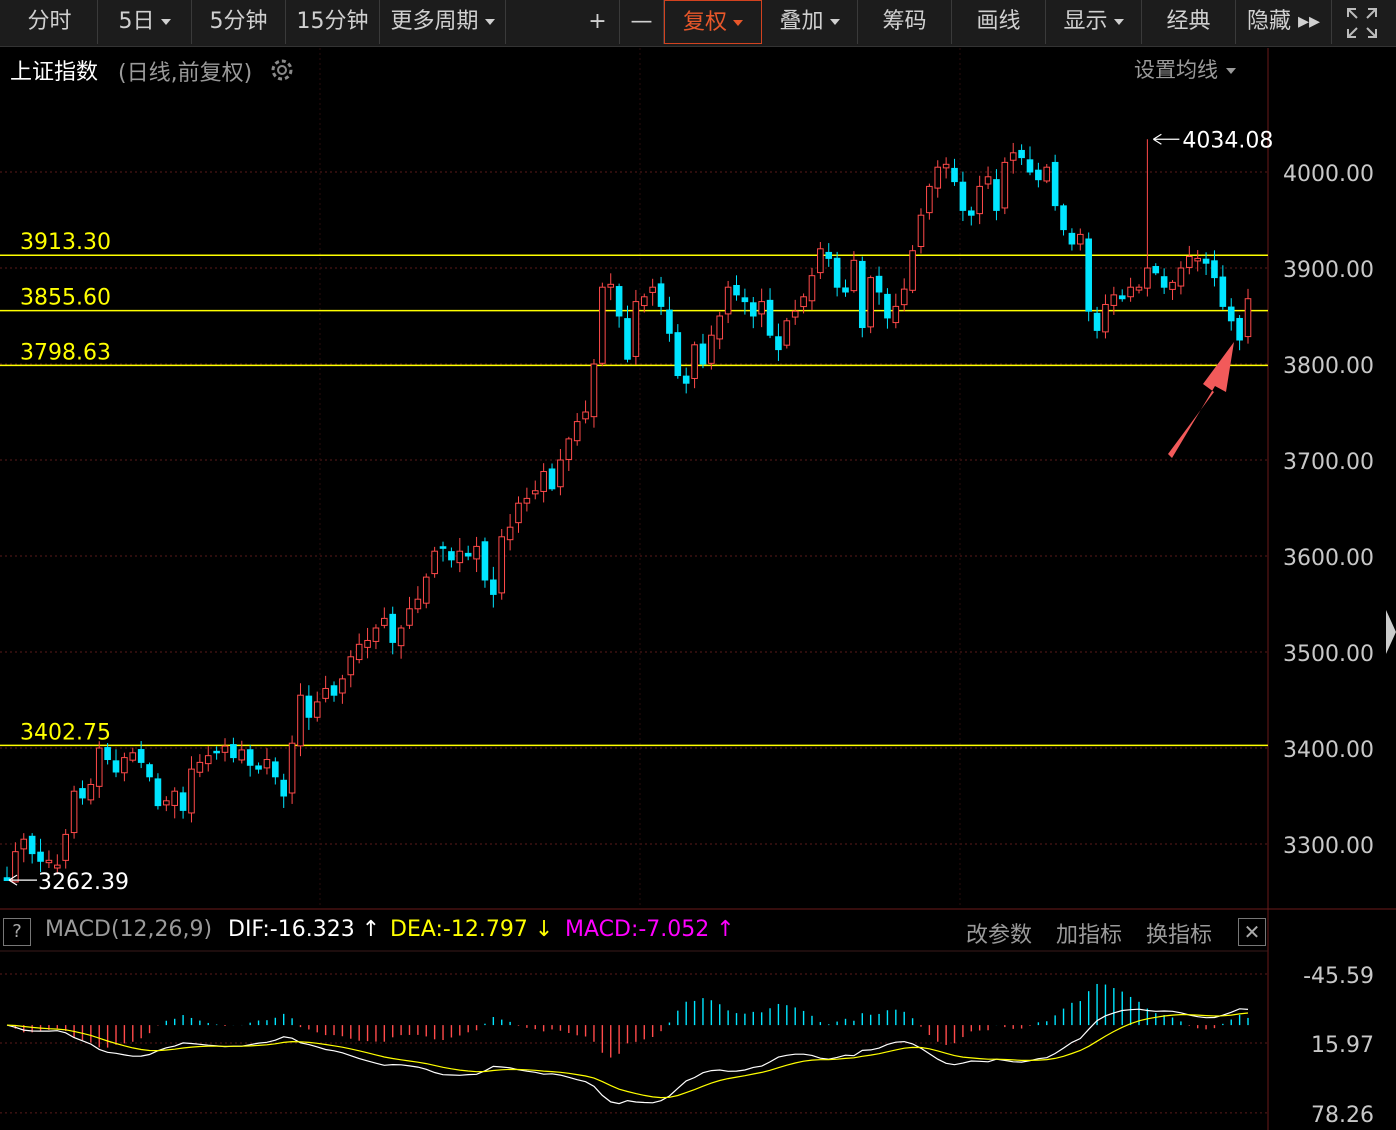 This screenshot has width=1396, height=1130. What do you see at coordinates (810, 22) in the screenshot?
I see `toolbar-item-8: 叠加` at bounding box center [810, 22].